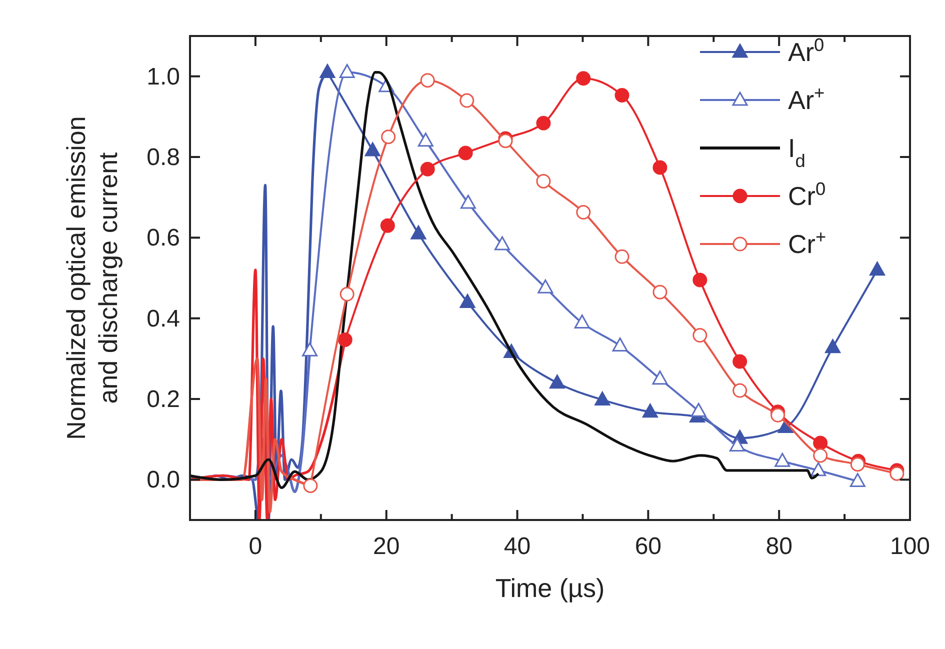 The height and width of the screenshot is (649, 945). Describe the element at coordinates (779, 546) in the screenshot. I see `x-tick-label: 80` at that location.